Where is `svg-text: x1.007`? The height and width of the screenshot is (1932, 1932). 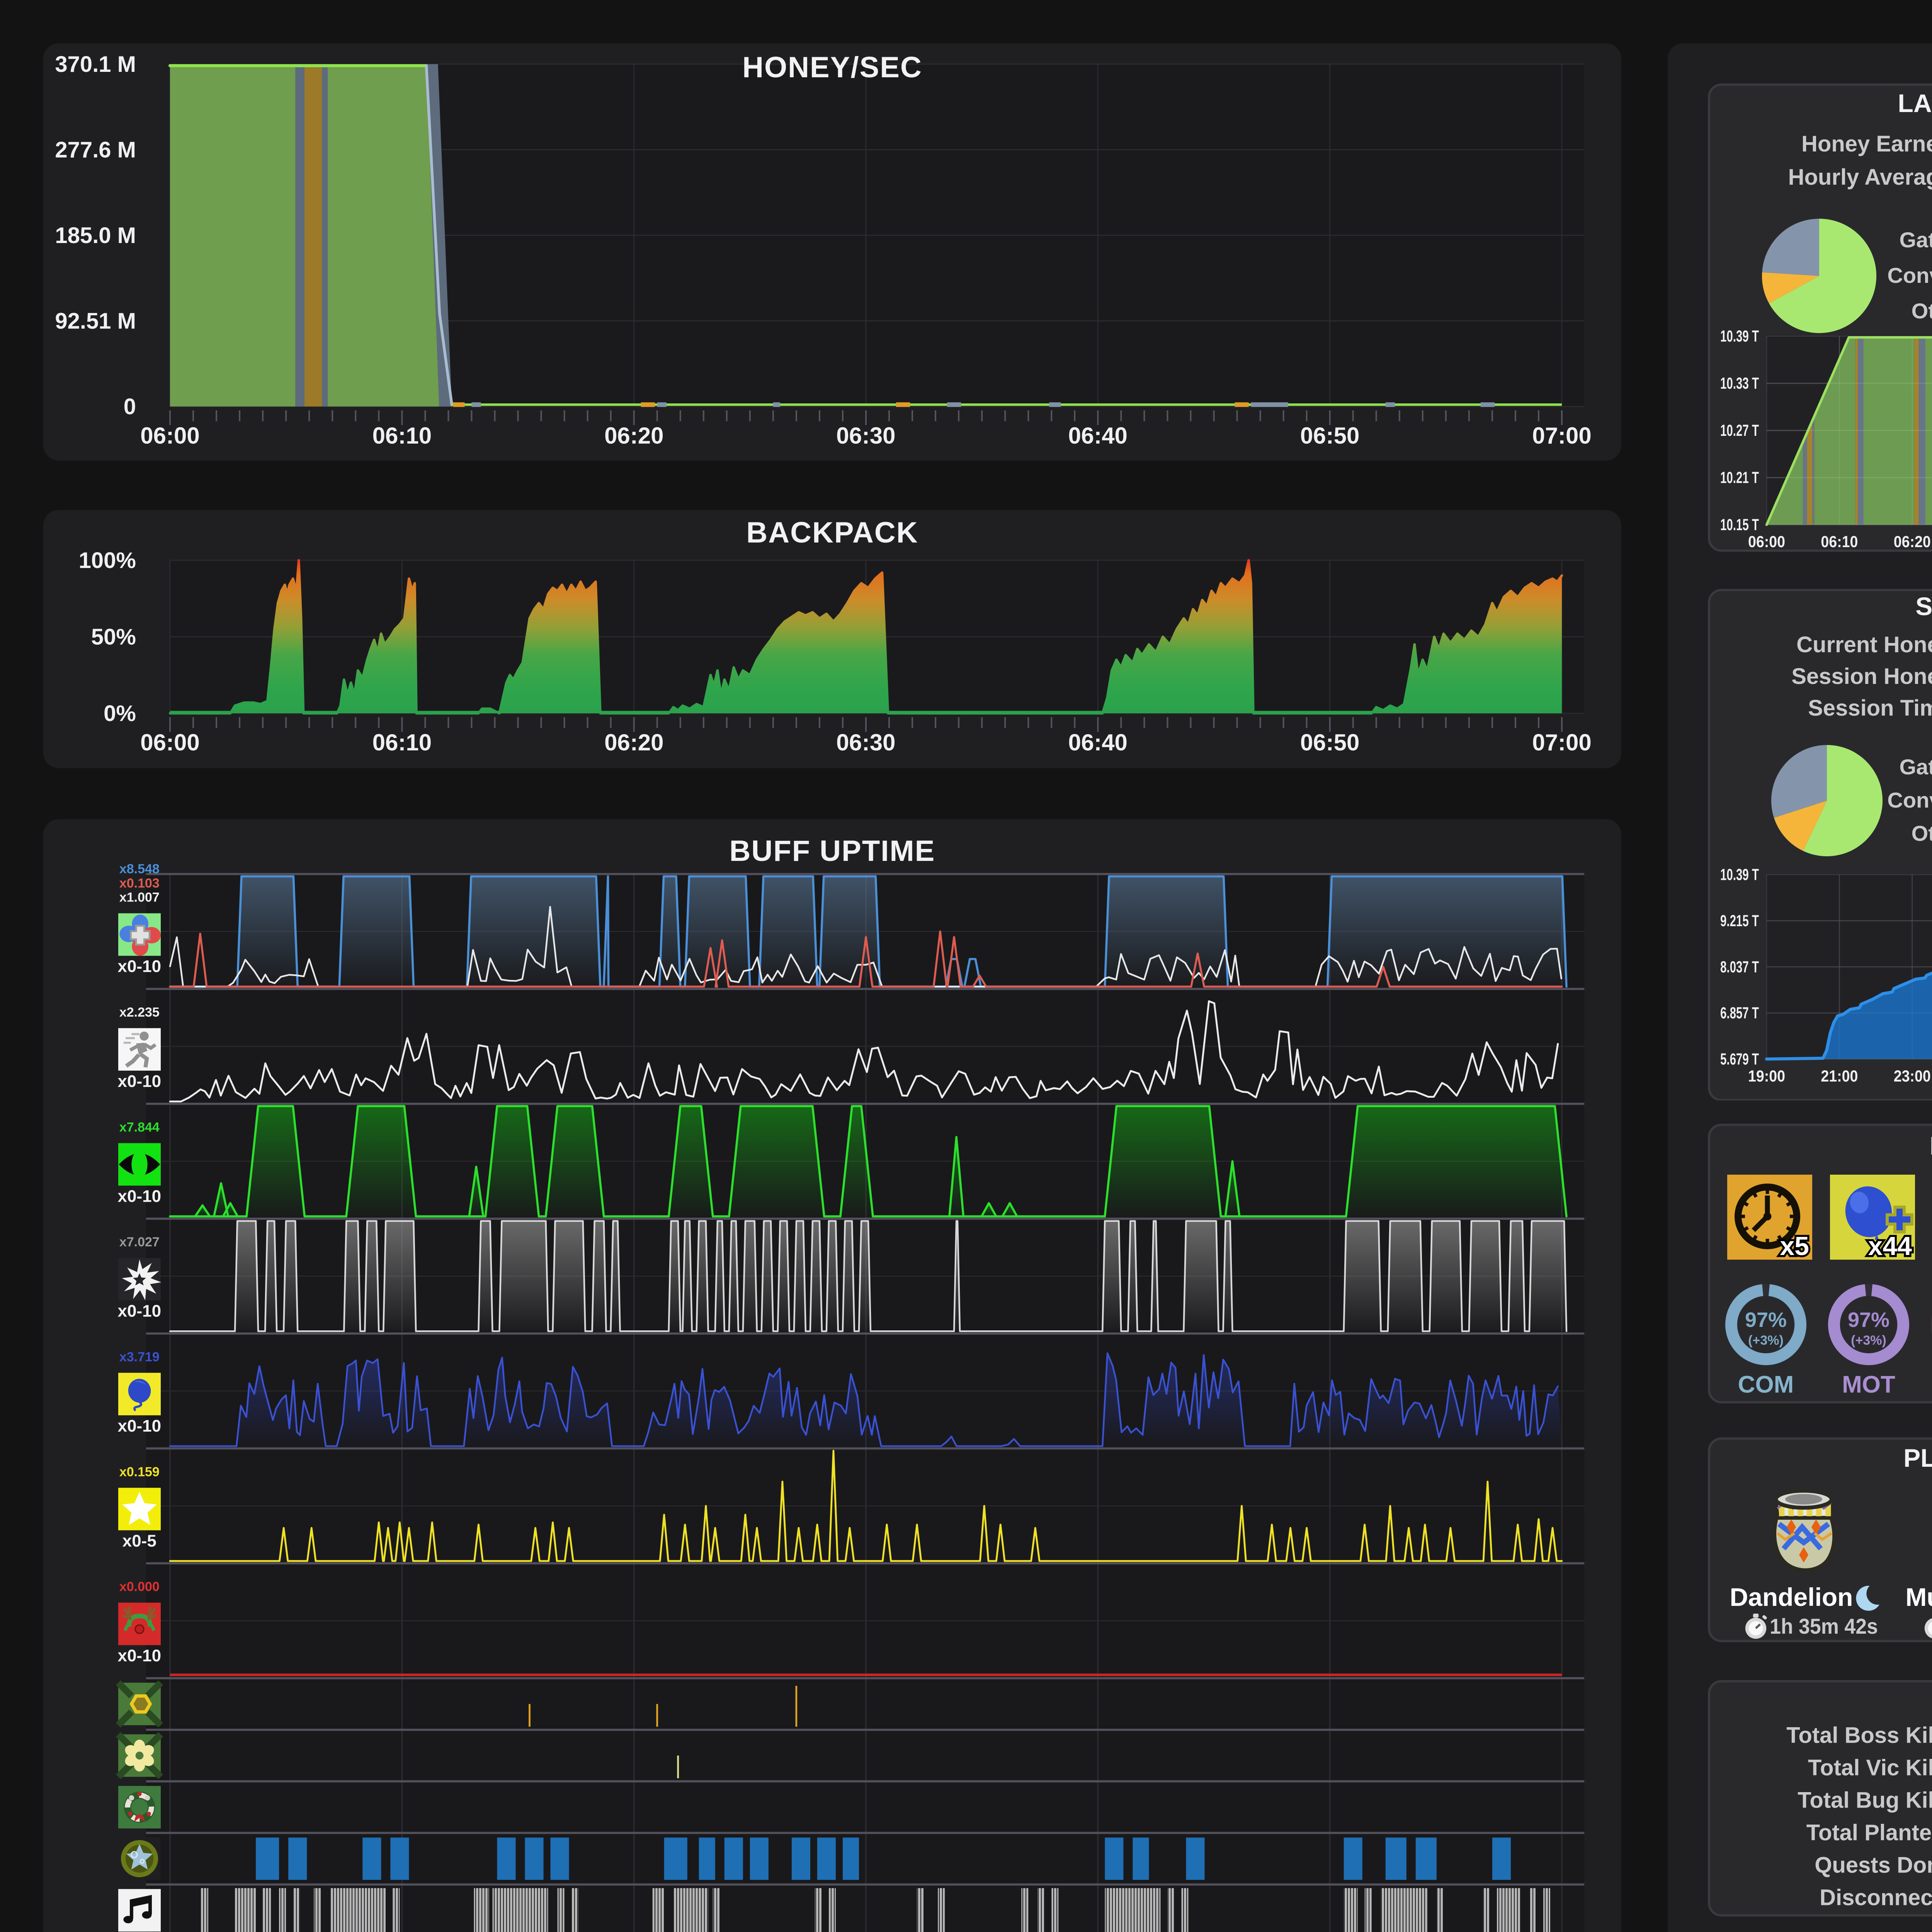
svg-text: x1.007 is located at coordinates (139, 897).